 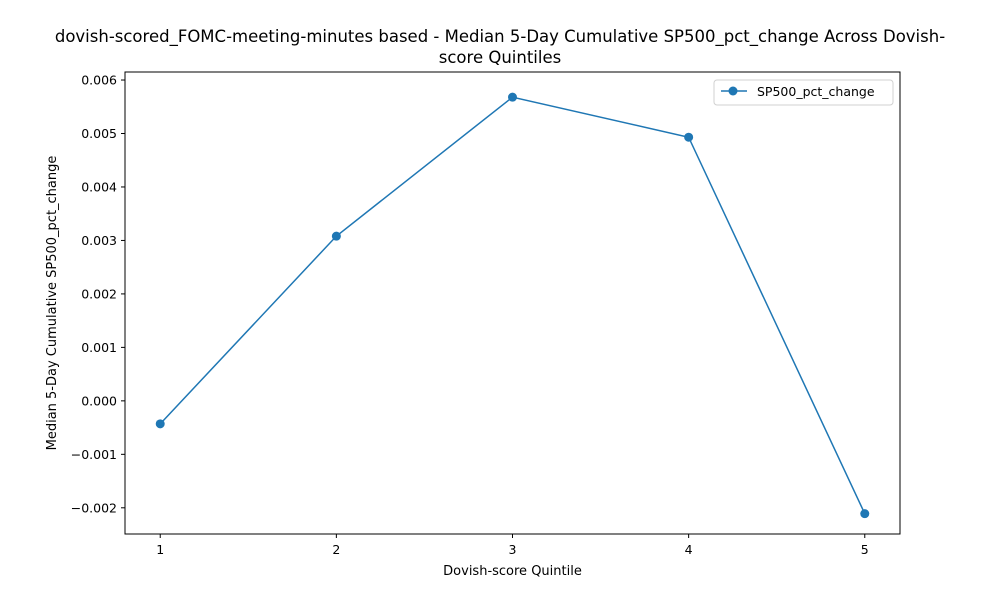 I want to click on x-tick-label: 5, so click(x=865, y=549).